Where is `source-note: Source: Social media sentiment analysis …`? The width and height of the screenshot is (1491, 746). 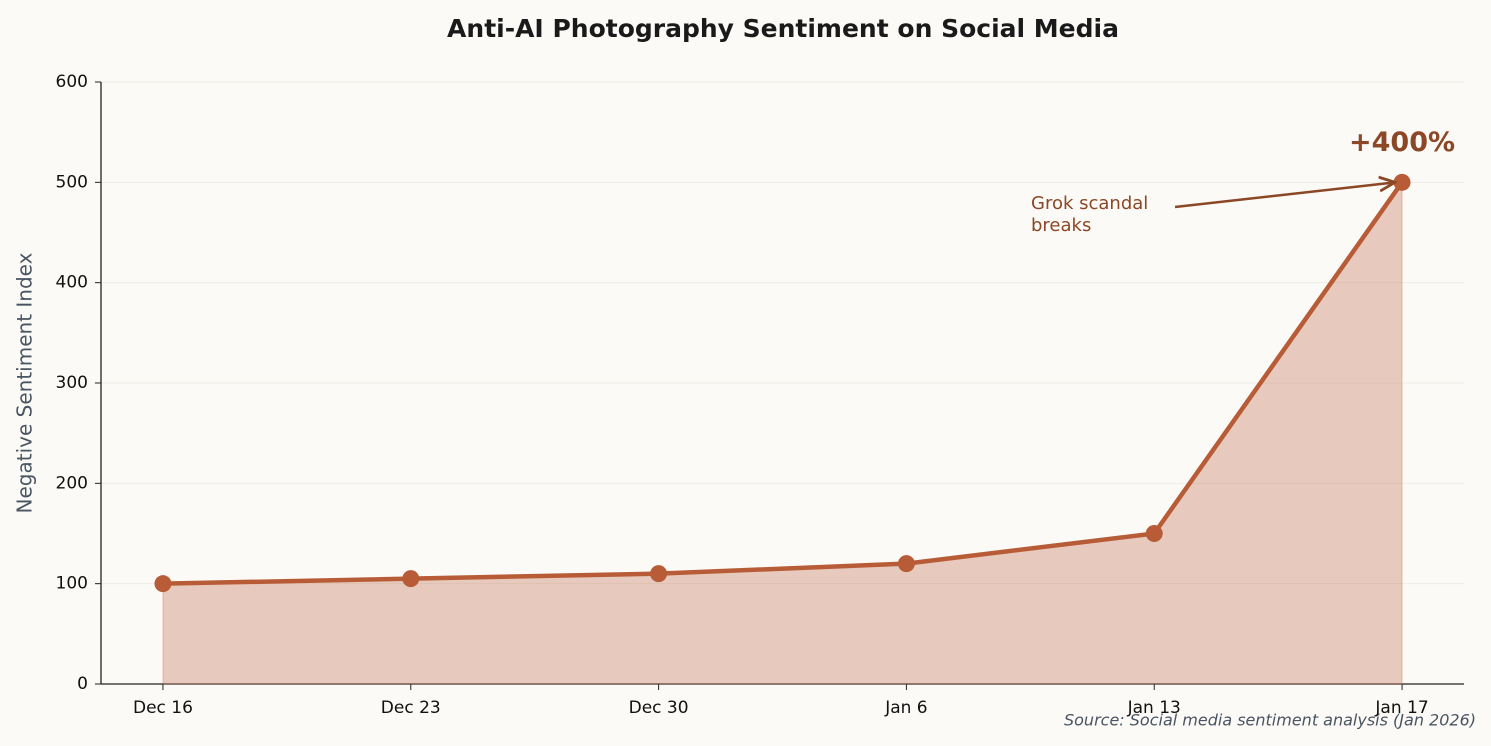
source-note: Source: Social media sentiment analysis … is located at coordinates (1270, 720).